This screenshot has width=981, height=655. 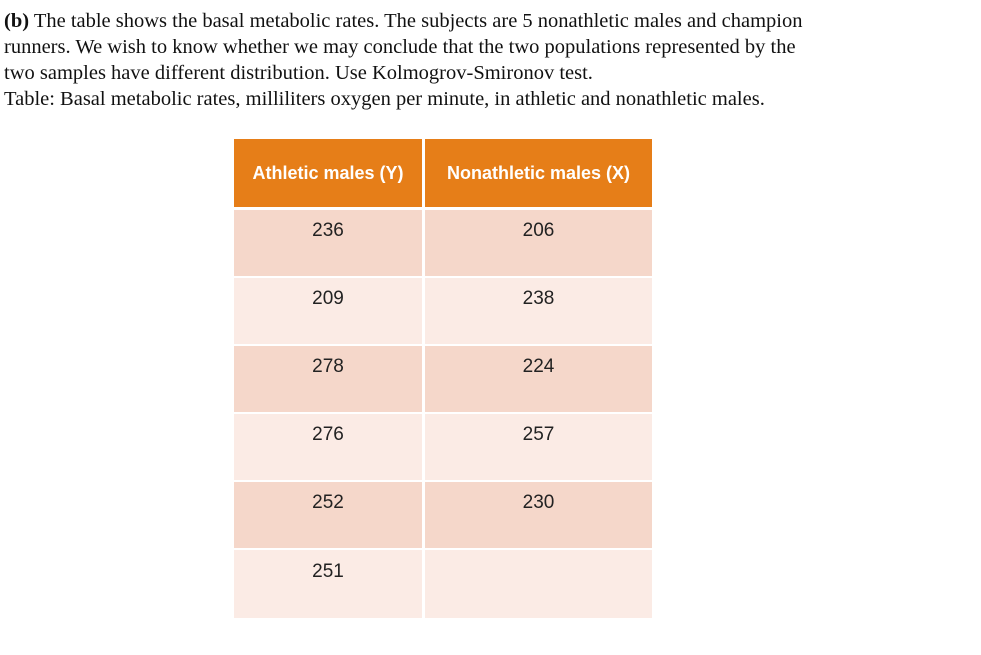 I want to click on nonathletic-value-empty, so click(x=538, y=584).